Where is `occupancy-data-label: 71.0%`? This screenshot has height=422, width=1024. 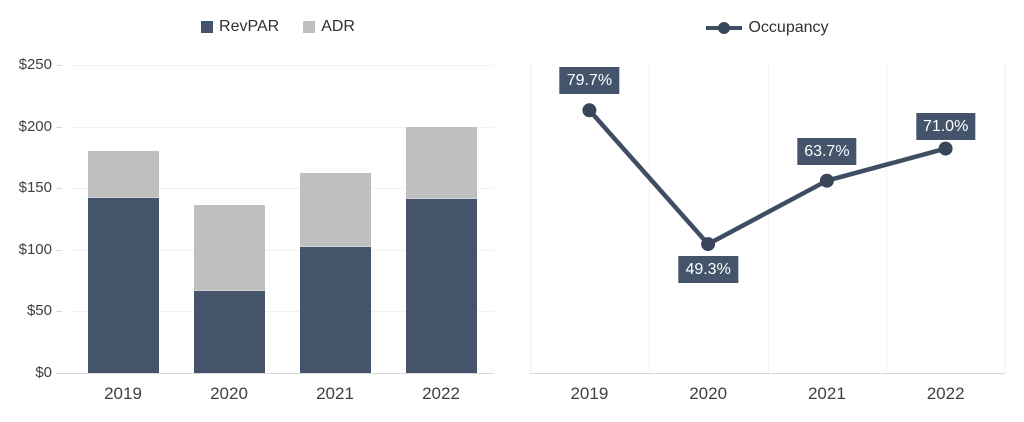 occupancy-data-label: 71.0% is located at coordinates (945, 126).